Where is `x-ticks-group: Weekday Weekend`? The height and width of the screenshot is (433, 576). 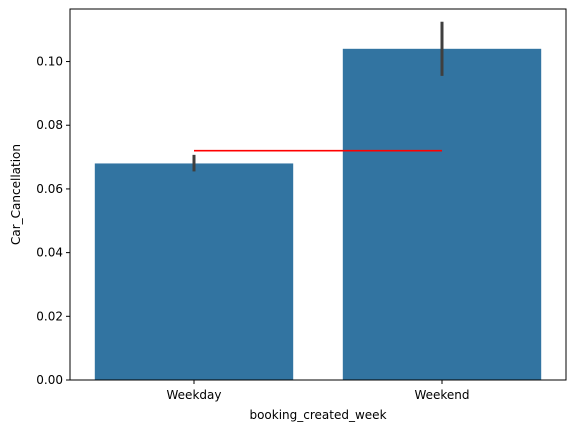 x-ticks-group: Weekday Weekend is located at coordinates (318, 391).